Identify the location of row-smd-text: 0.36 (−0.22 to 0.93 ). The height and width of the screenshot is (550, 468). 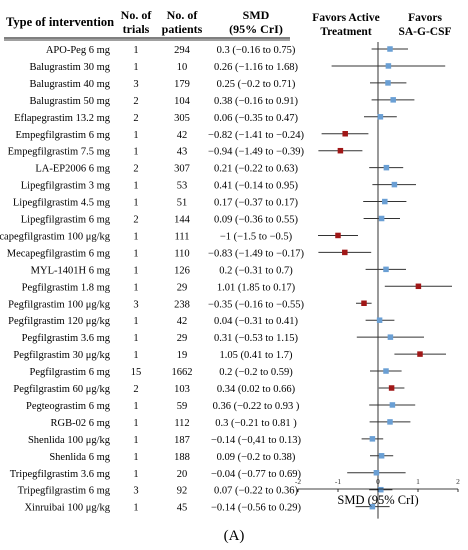
(256, 406).